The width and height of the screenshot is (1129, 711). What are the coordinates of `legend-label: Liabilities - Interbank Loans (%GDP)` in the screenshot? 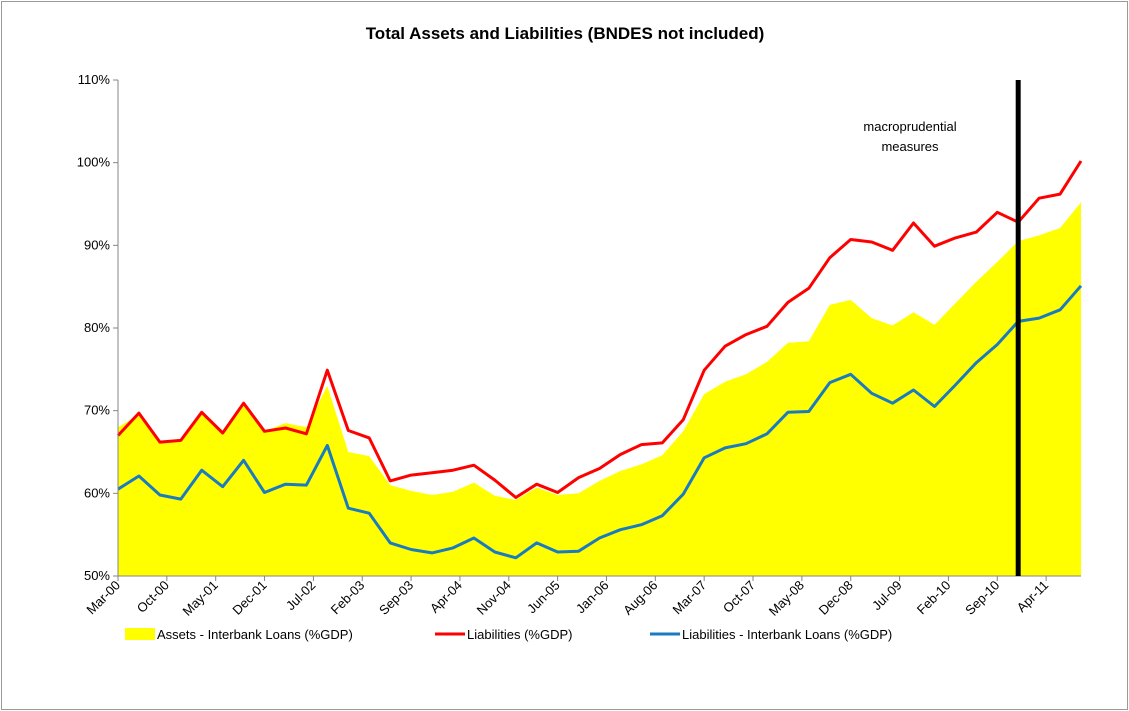 It's located at (787, 634).